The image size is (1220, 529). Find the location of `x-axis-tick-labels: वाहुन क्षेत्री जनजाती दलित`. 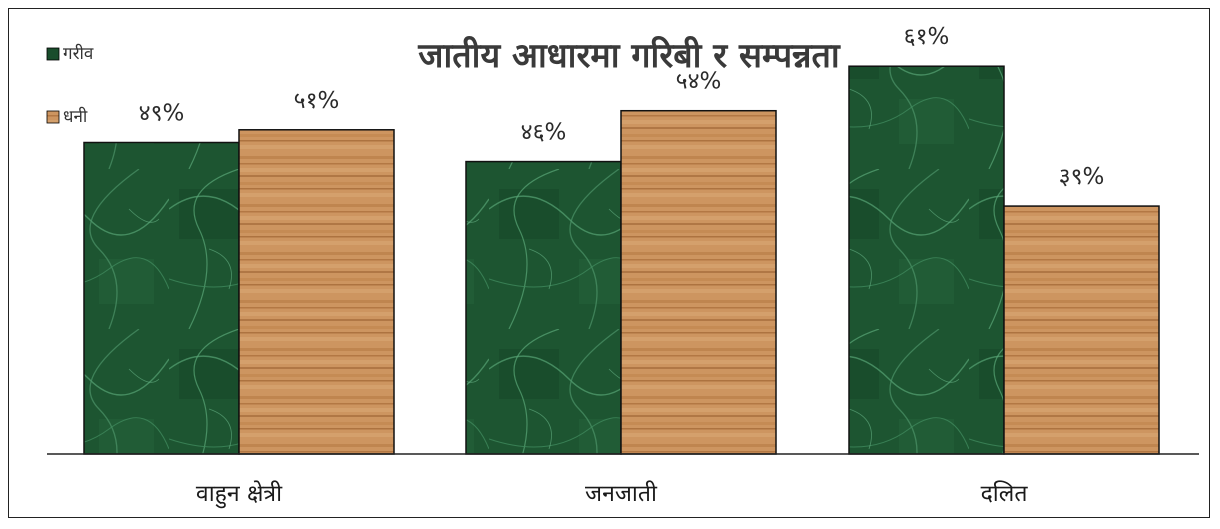

x-axis-tick-labels: वाहुन क्षेत्री जनजाती दलित is located at coordinates (612, 494).